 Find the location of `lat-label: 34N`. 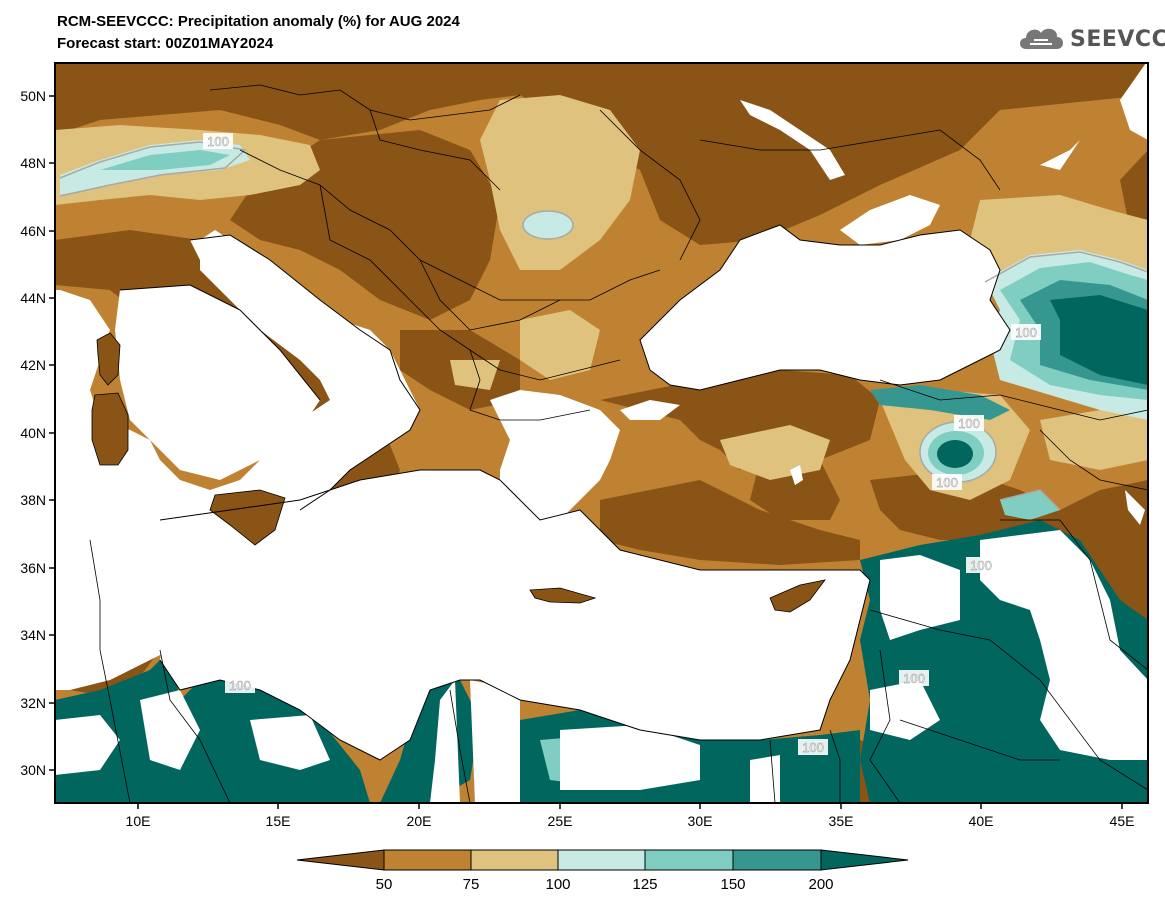

lat-label: 34N is located at coordinates (33, 635).